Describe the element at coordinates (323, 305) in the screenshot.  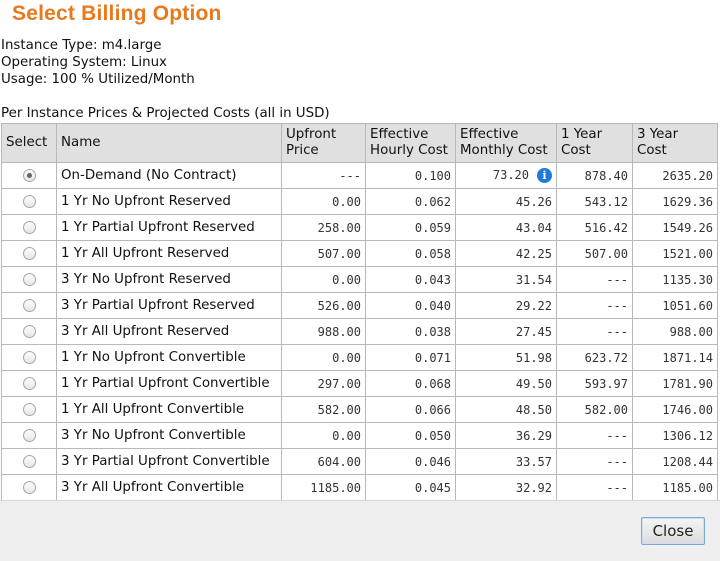
I see `upfront-price: 526.00` at that location.